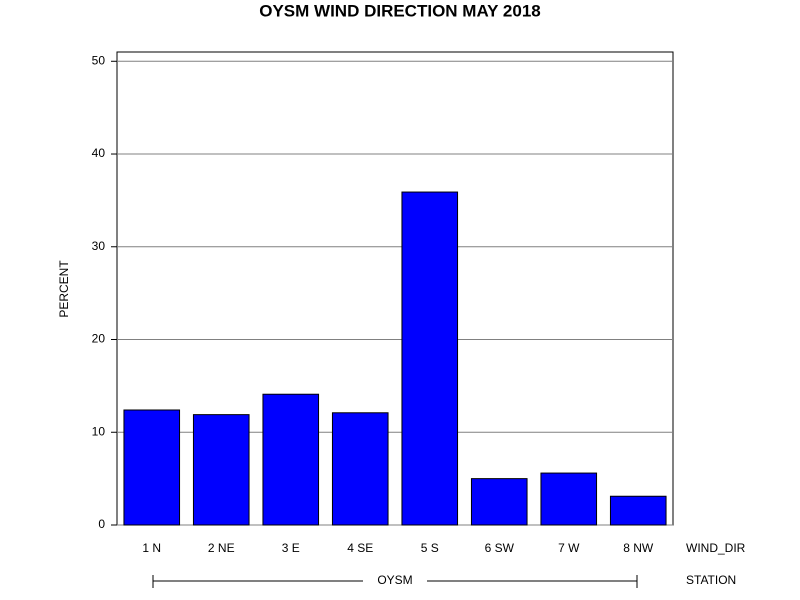  Describe the element at coordinates (360, 548) in the screenshot. I see `x-tick-label: 4 SE` at that location.